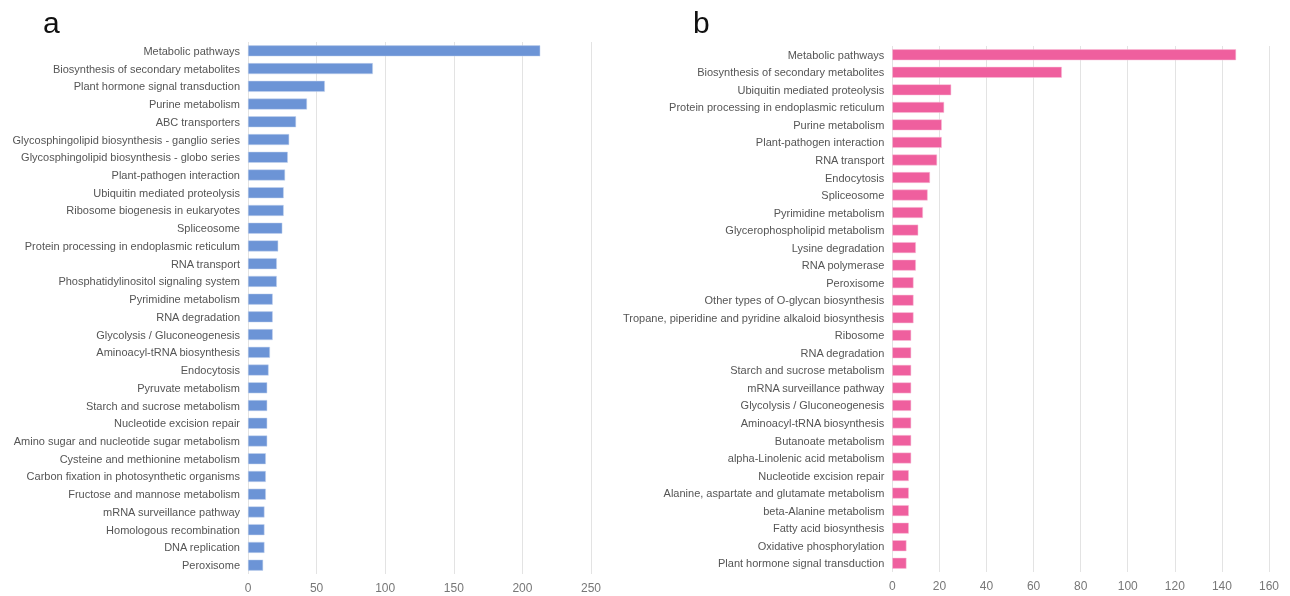 This screenshot has width=1290, height=596. Describe the element at coordinates (316, 588) in the screenshot. I see `x-tick-label: 50` at that location.